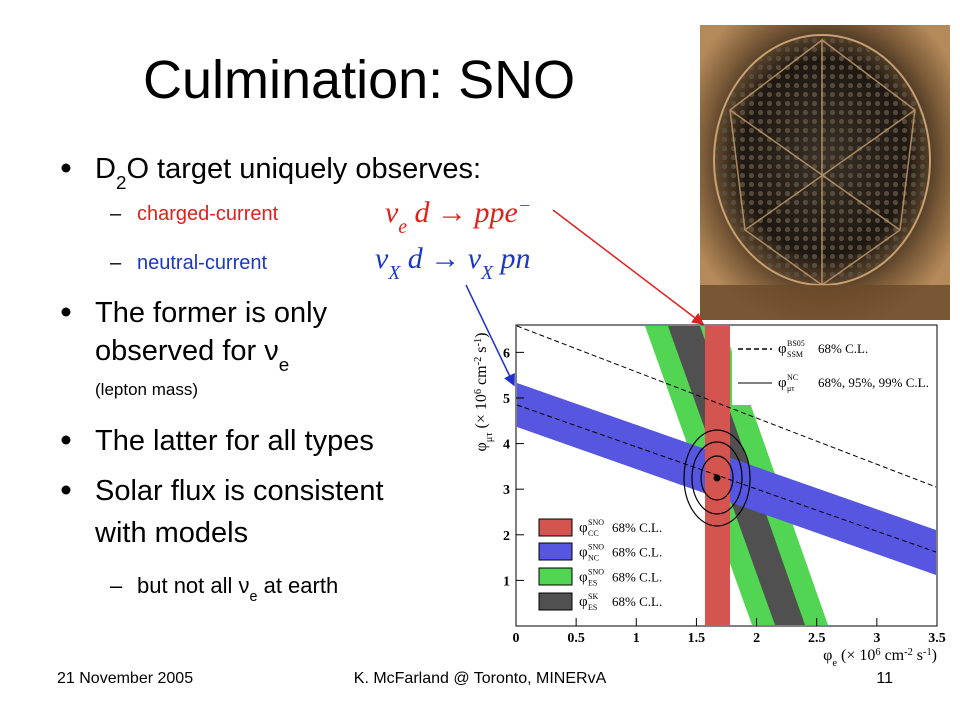 The height and width of the screenshot is (720, 960). I want to click on legend-sup: NC, so click(792, 377).